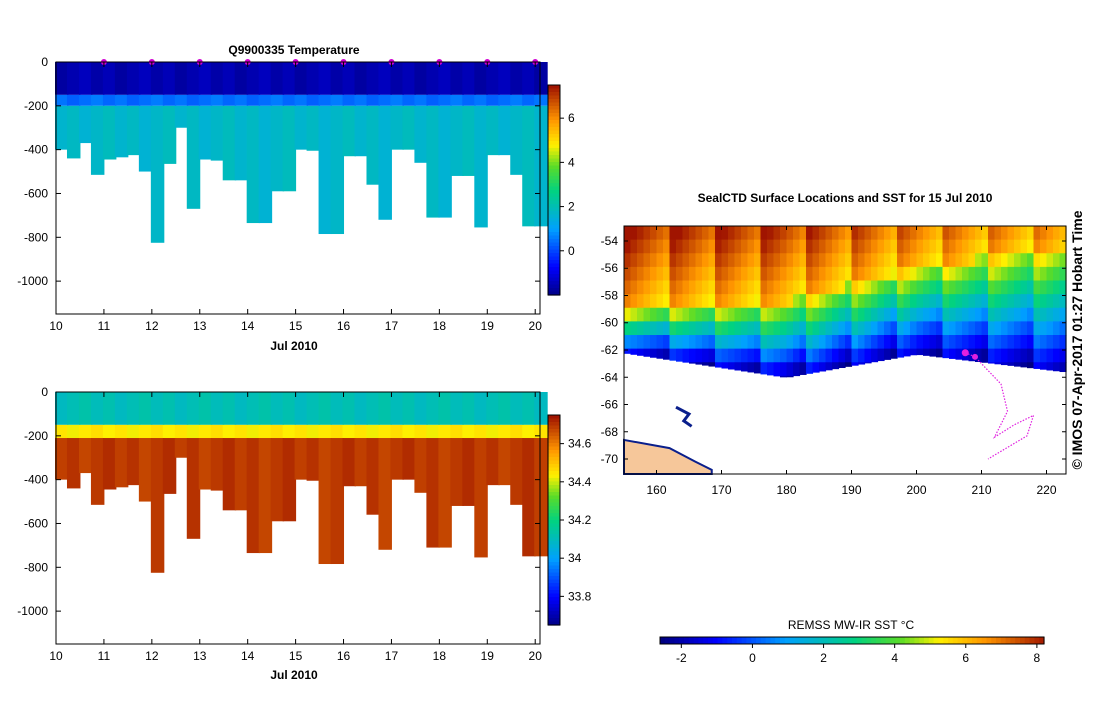 This screenshot has height=705, width=1099. Describe the element at coordinates (1000, 406) in the screenshot. I see `seal-track` at that location.